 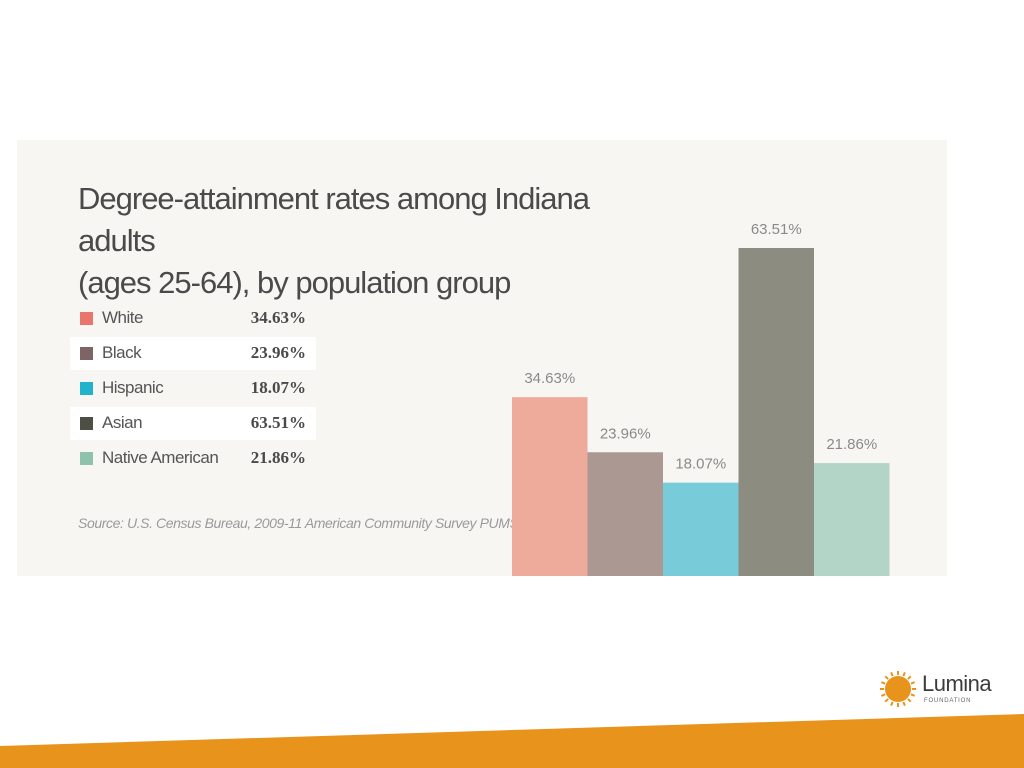 I want to click on bar-native-american, so click(x=852, y=519).